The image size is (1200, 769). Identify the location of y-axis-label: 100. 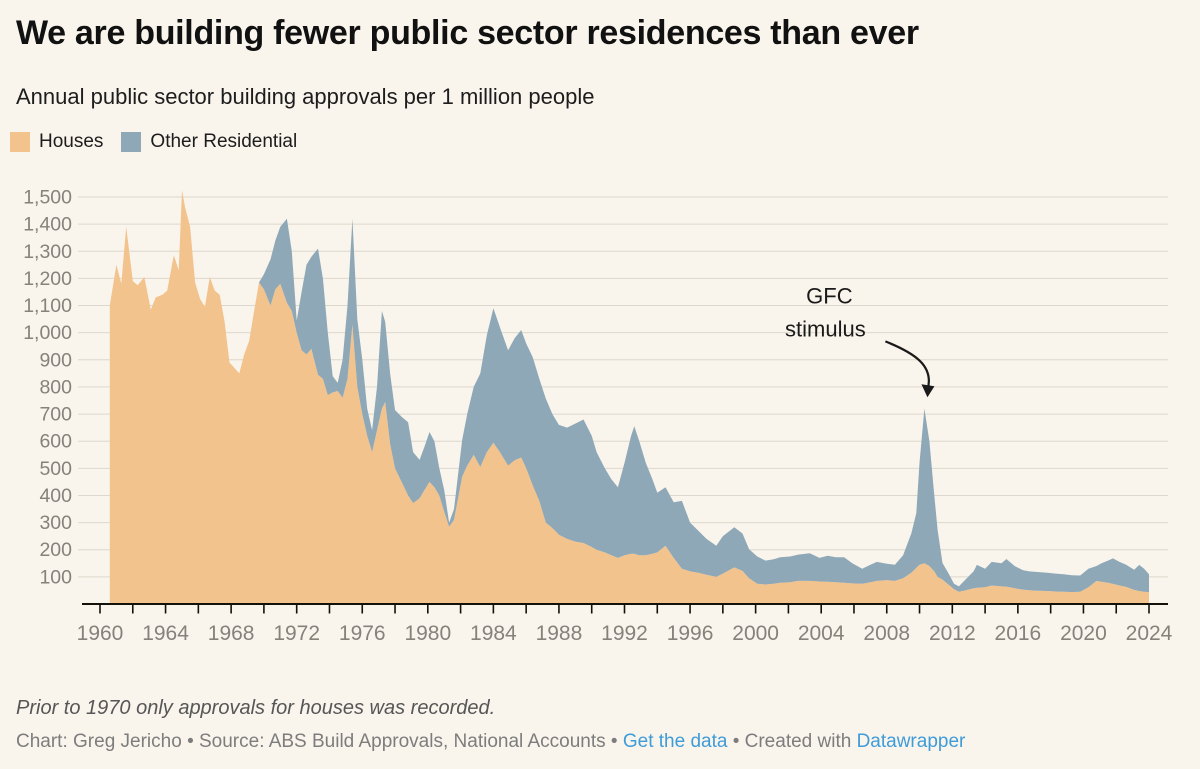
(55, 577).